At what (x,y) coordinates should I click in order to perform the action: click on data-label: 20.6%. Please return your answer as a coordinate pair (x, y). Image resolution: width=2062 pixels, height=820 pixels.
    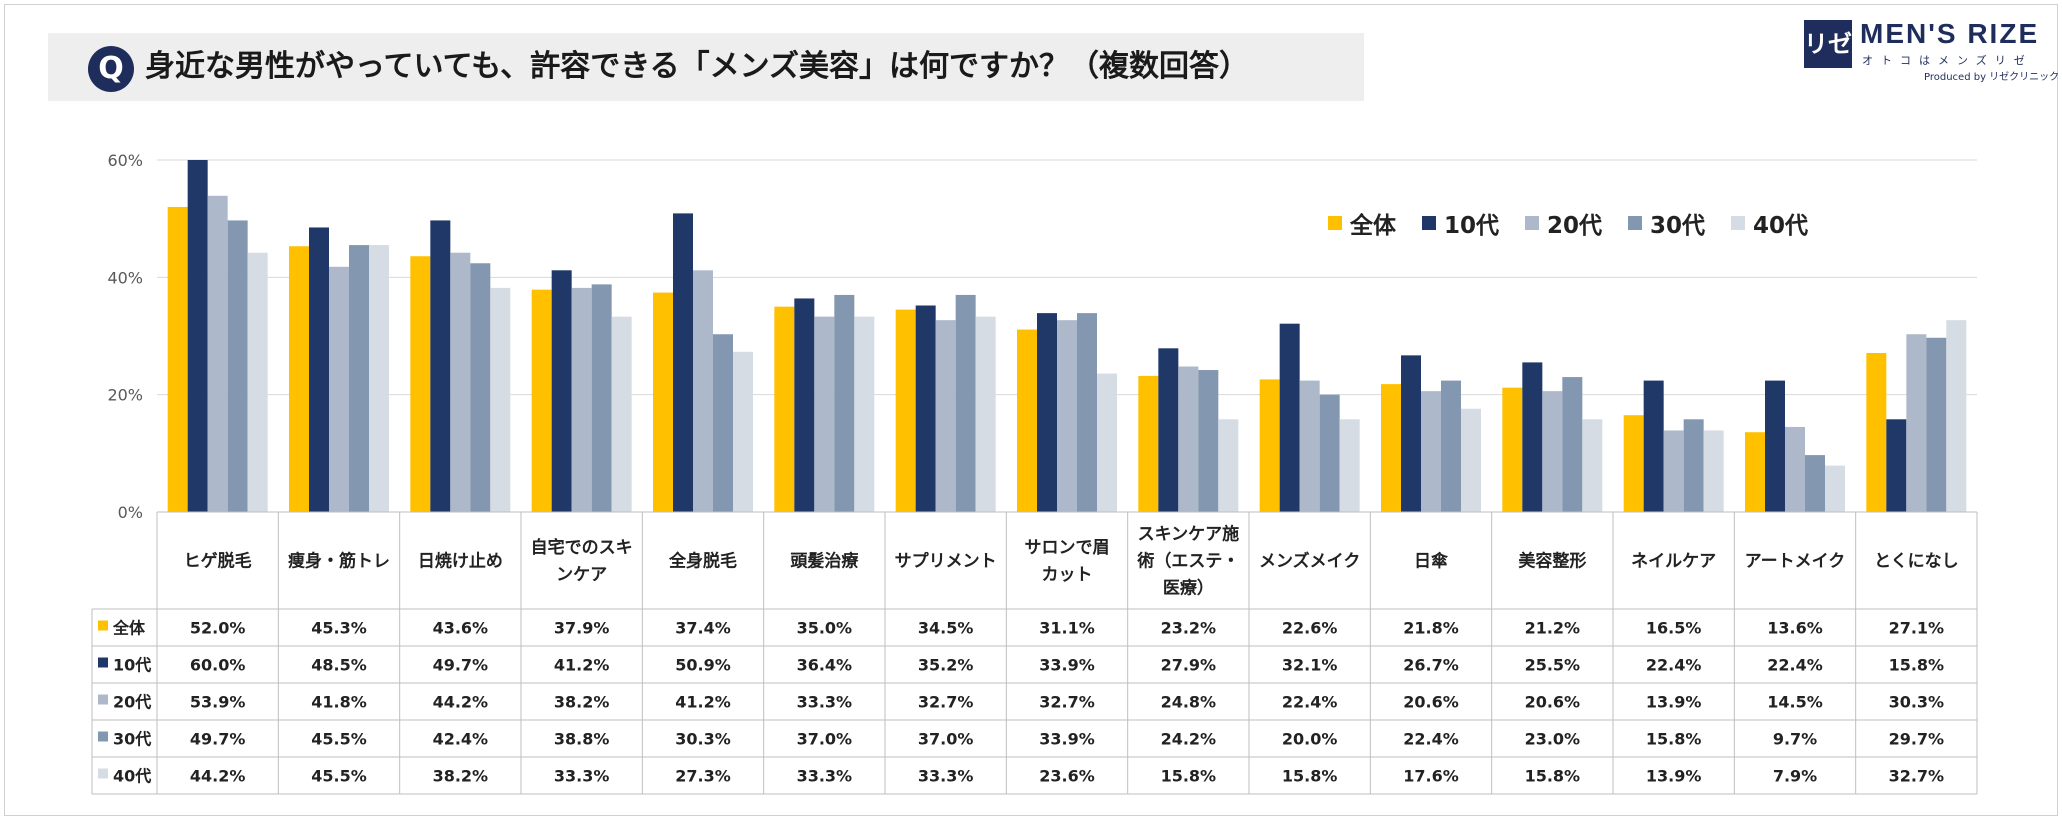
    Looking at the image, I should click on (1553, 702).